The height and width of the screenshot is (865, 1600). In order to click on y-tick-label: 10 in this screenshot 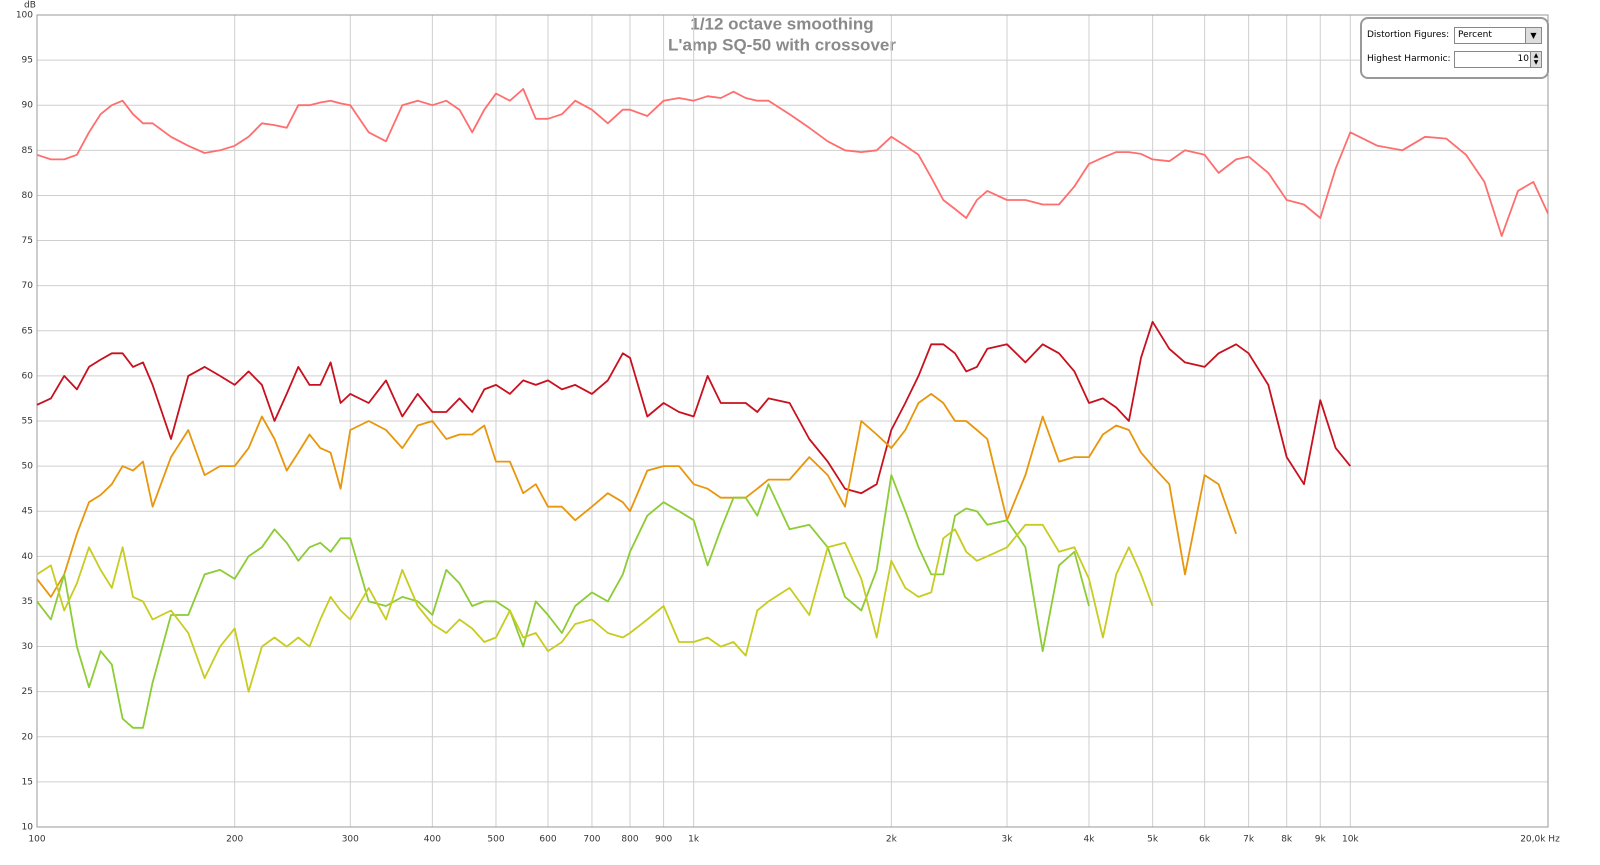, I will do `click(28, 828)`.